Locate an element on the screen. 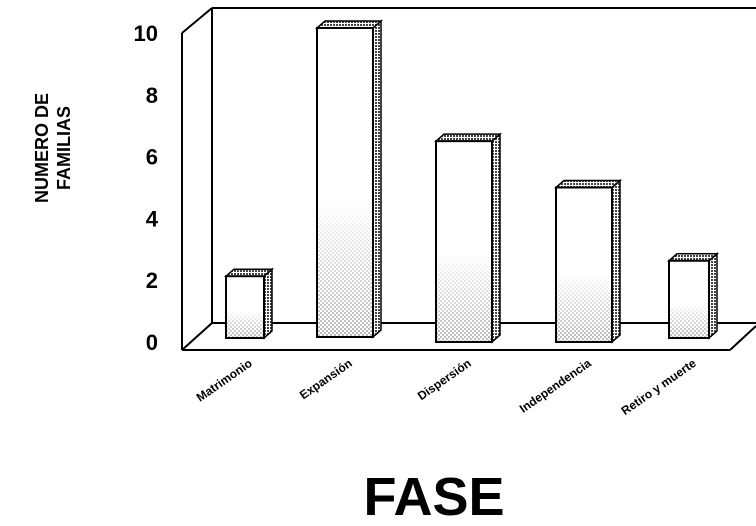 The image size is (756, 526). floor-left-edge is located at coordinates (197, 336).